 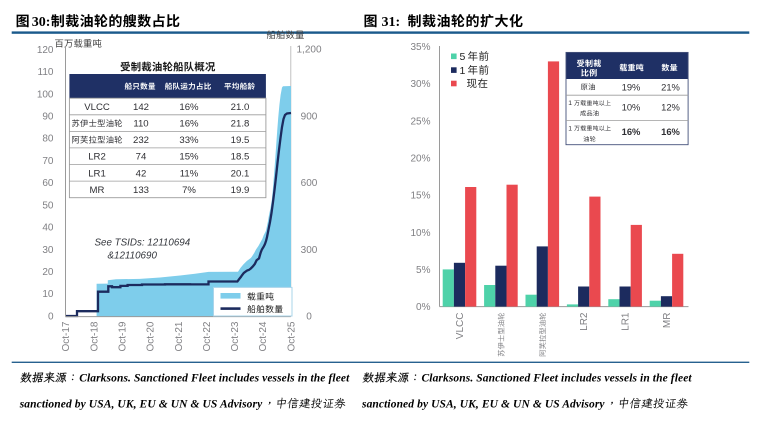 What do you see at coordinates (45, 50) in the screenshot?
I see `svg-text: 120` at bounding box center [45, 50].